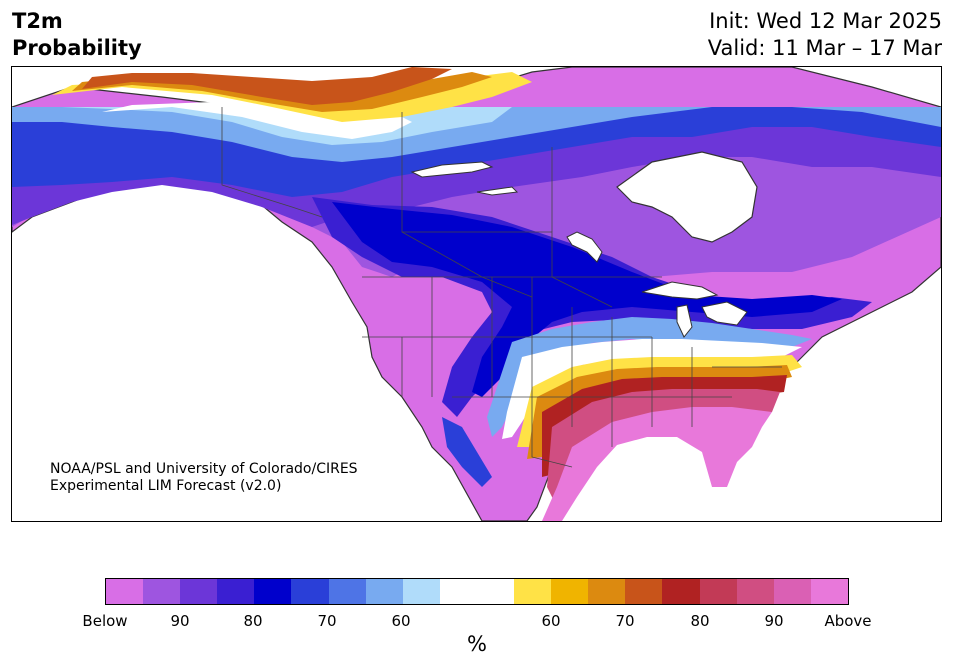 Image resolution: width=954 pixels, height=671 pixels. I want to click on lake-michigan-huron, so click(712, 319).